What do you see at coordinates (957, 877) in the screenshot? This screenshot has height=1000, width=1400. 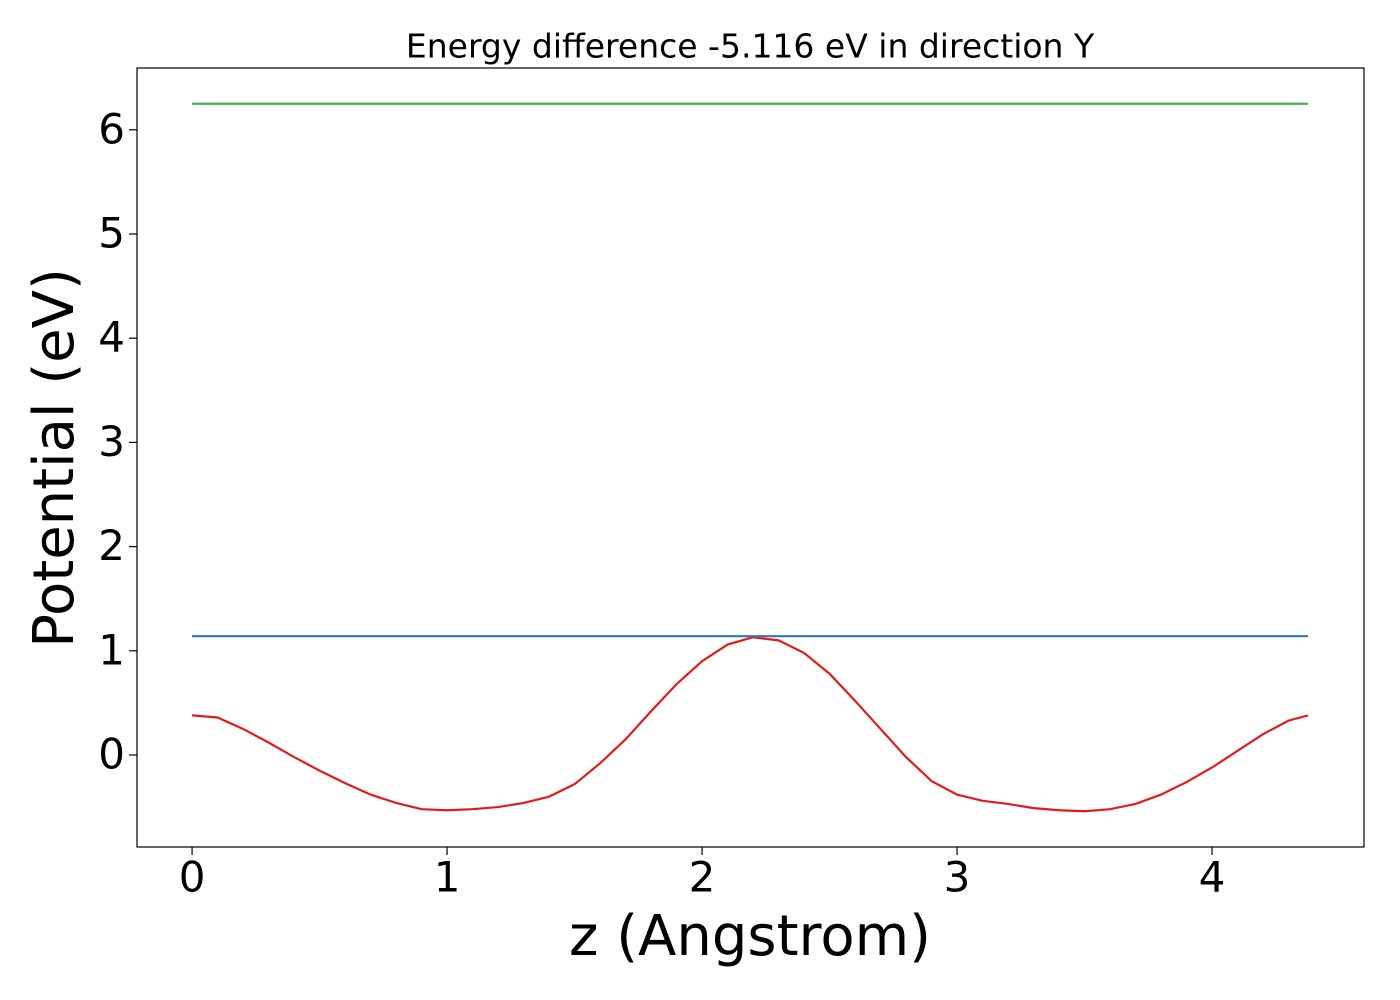 I see `x-tick-label: 3` at bounding box center [957, 877].